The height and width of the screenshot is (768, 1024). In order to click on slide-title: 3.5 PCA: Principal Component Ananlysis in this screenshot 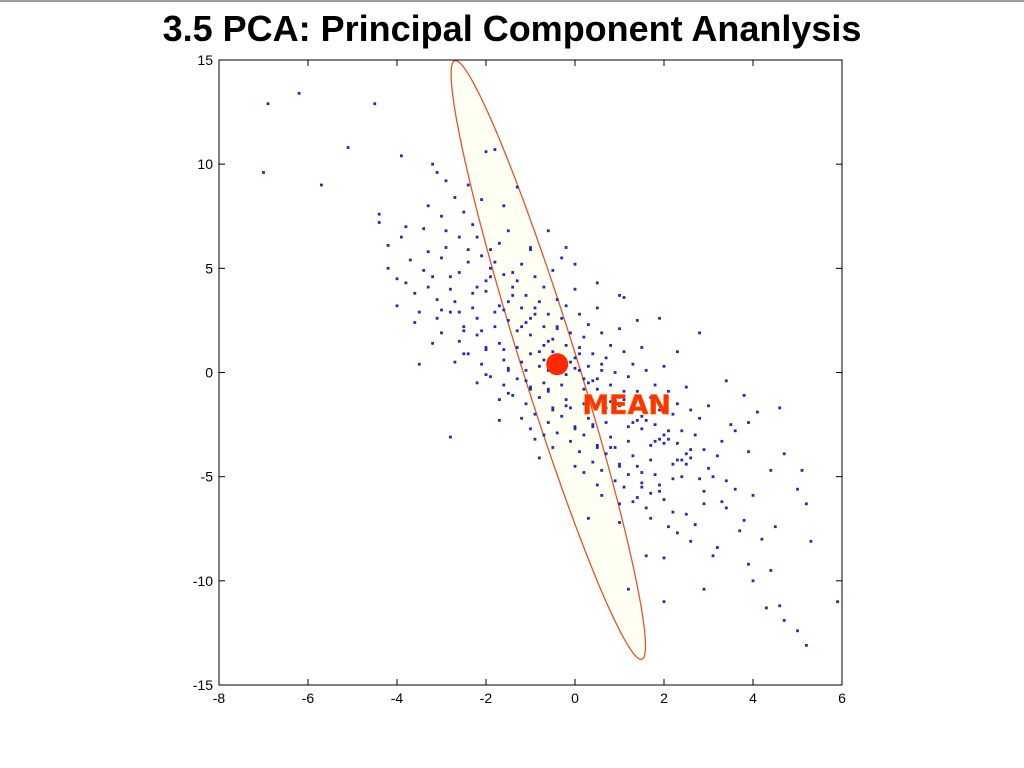, I will do `click(512, 28)`.